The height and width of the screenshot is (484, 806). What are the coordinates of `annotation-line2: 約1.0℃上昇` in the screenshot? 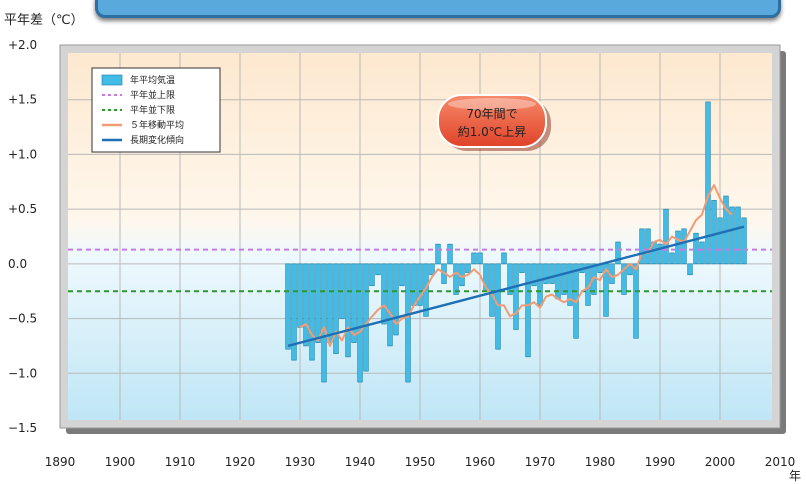 It's located at (492, 131).